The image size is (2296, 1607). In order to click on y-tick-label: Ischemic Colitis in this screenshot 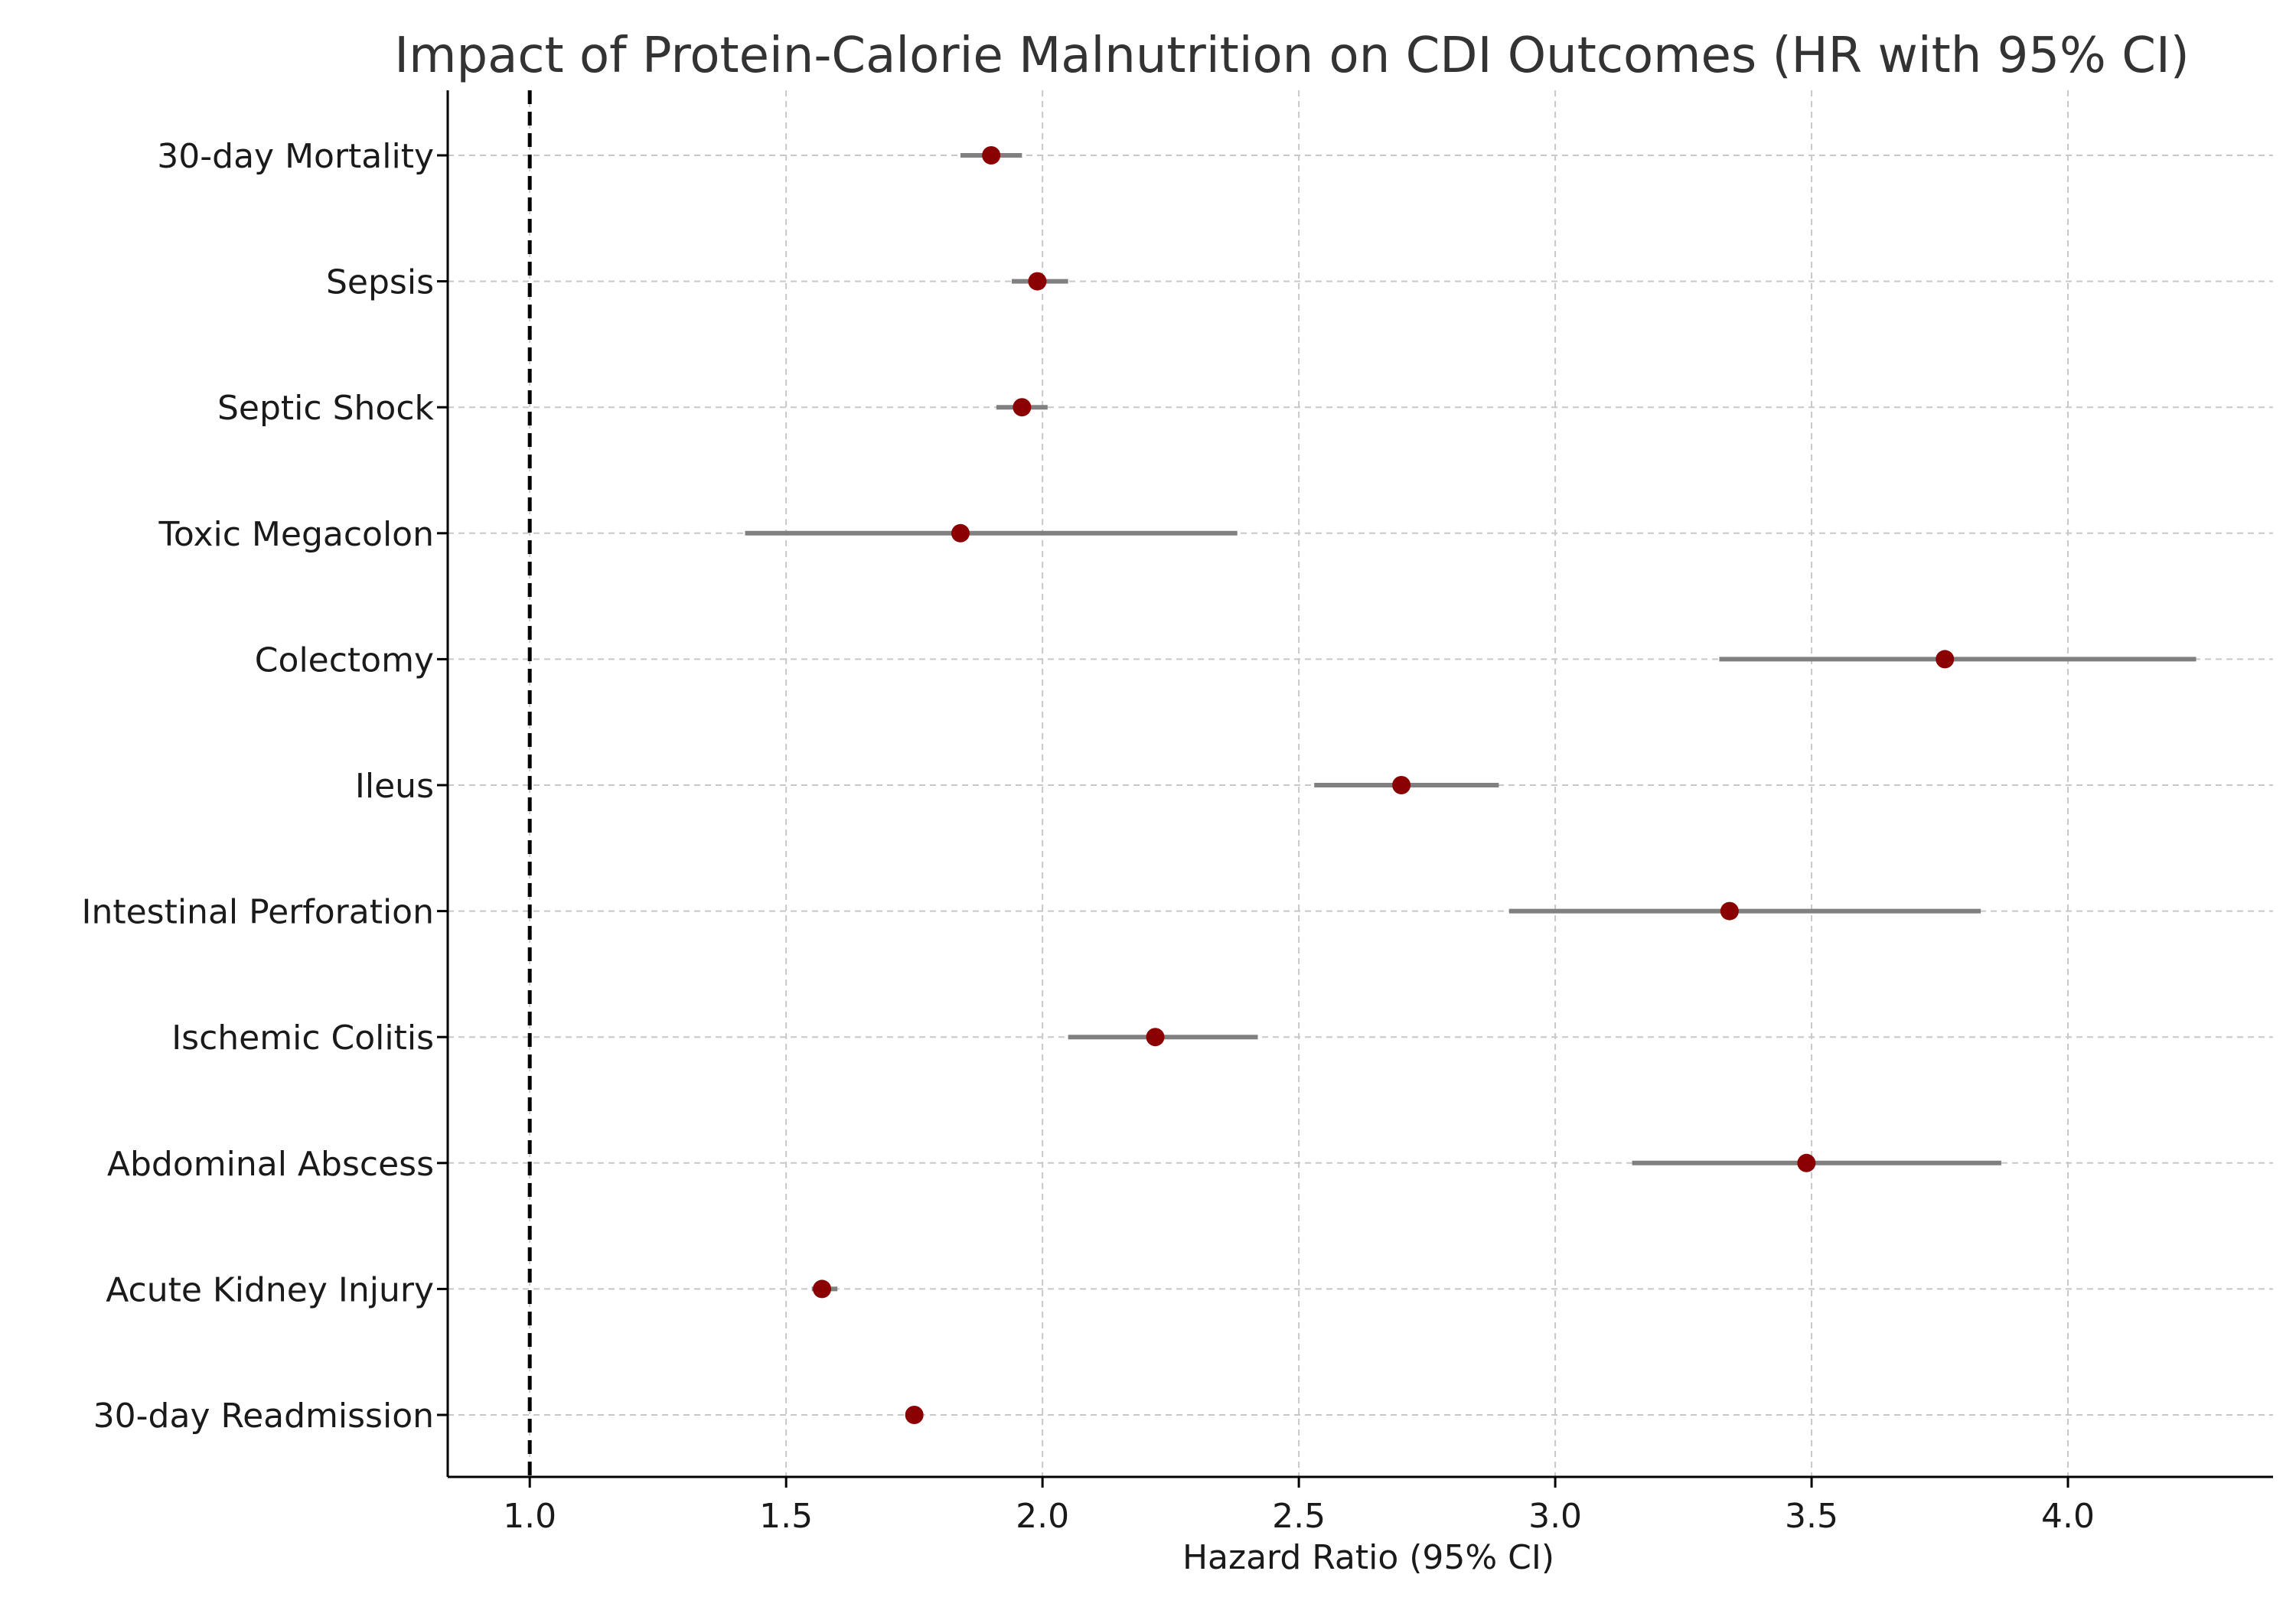, I will do `click(302, 1038)`.